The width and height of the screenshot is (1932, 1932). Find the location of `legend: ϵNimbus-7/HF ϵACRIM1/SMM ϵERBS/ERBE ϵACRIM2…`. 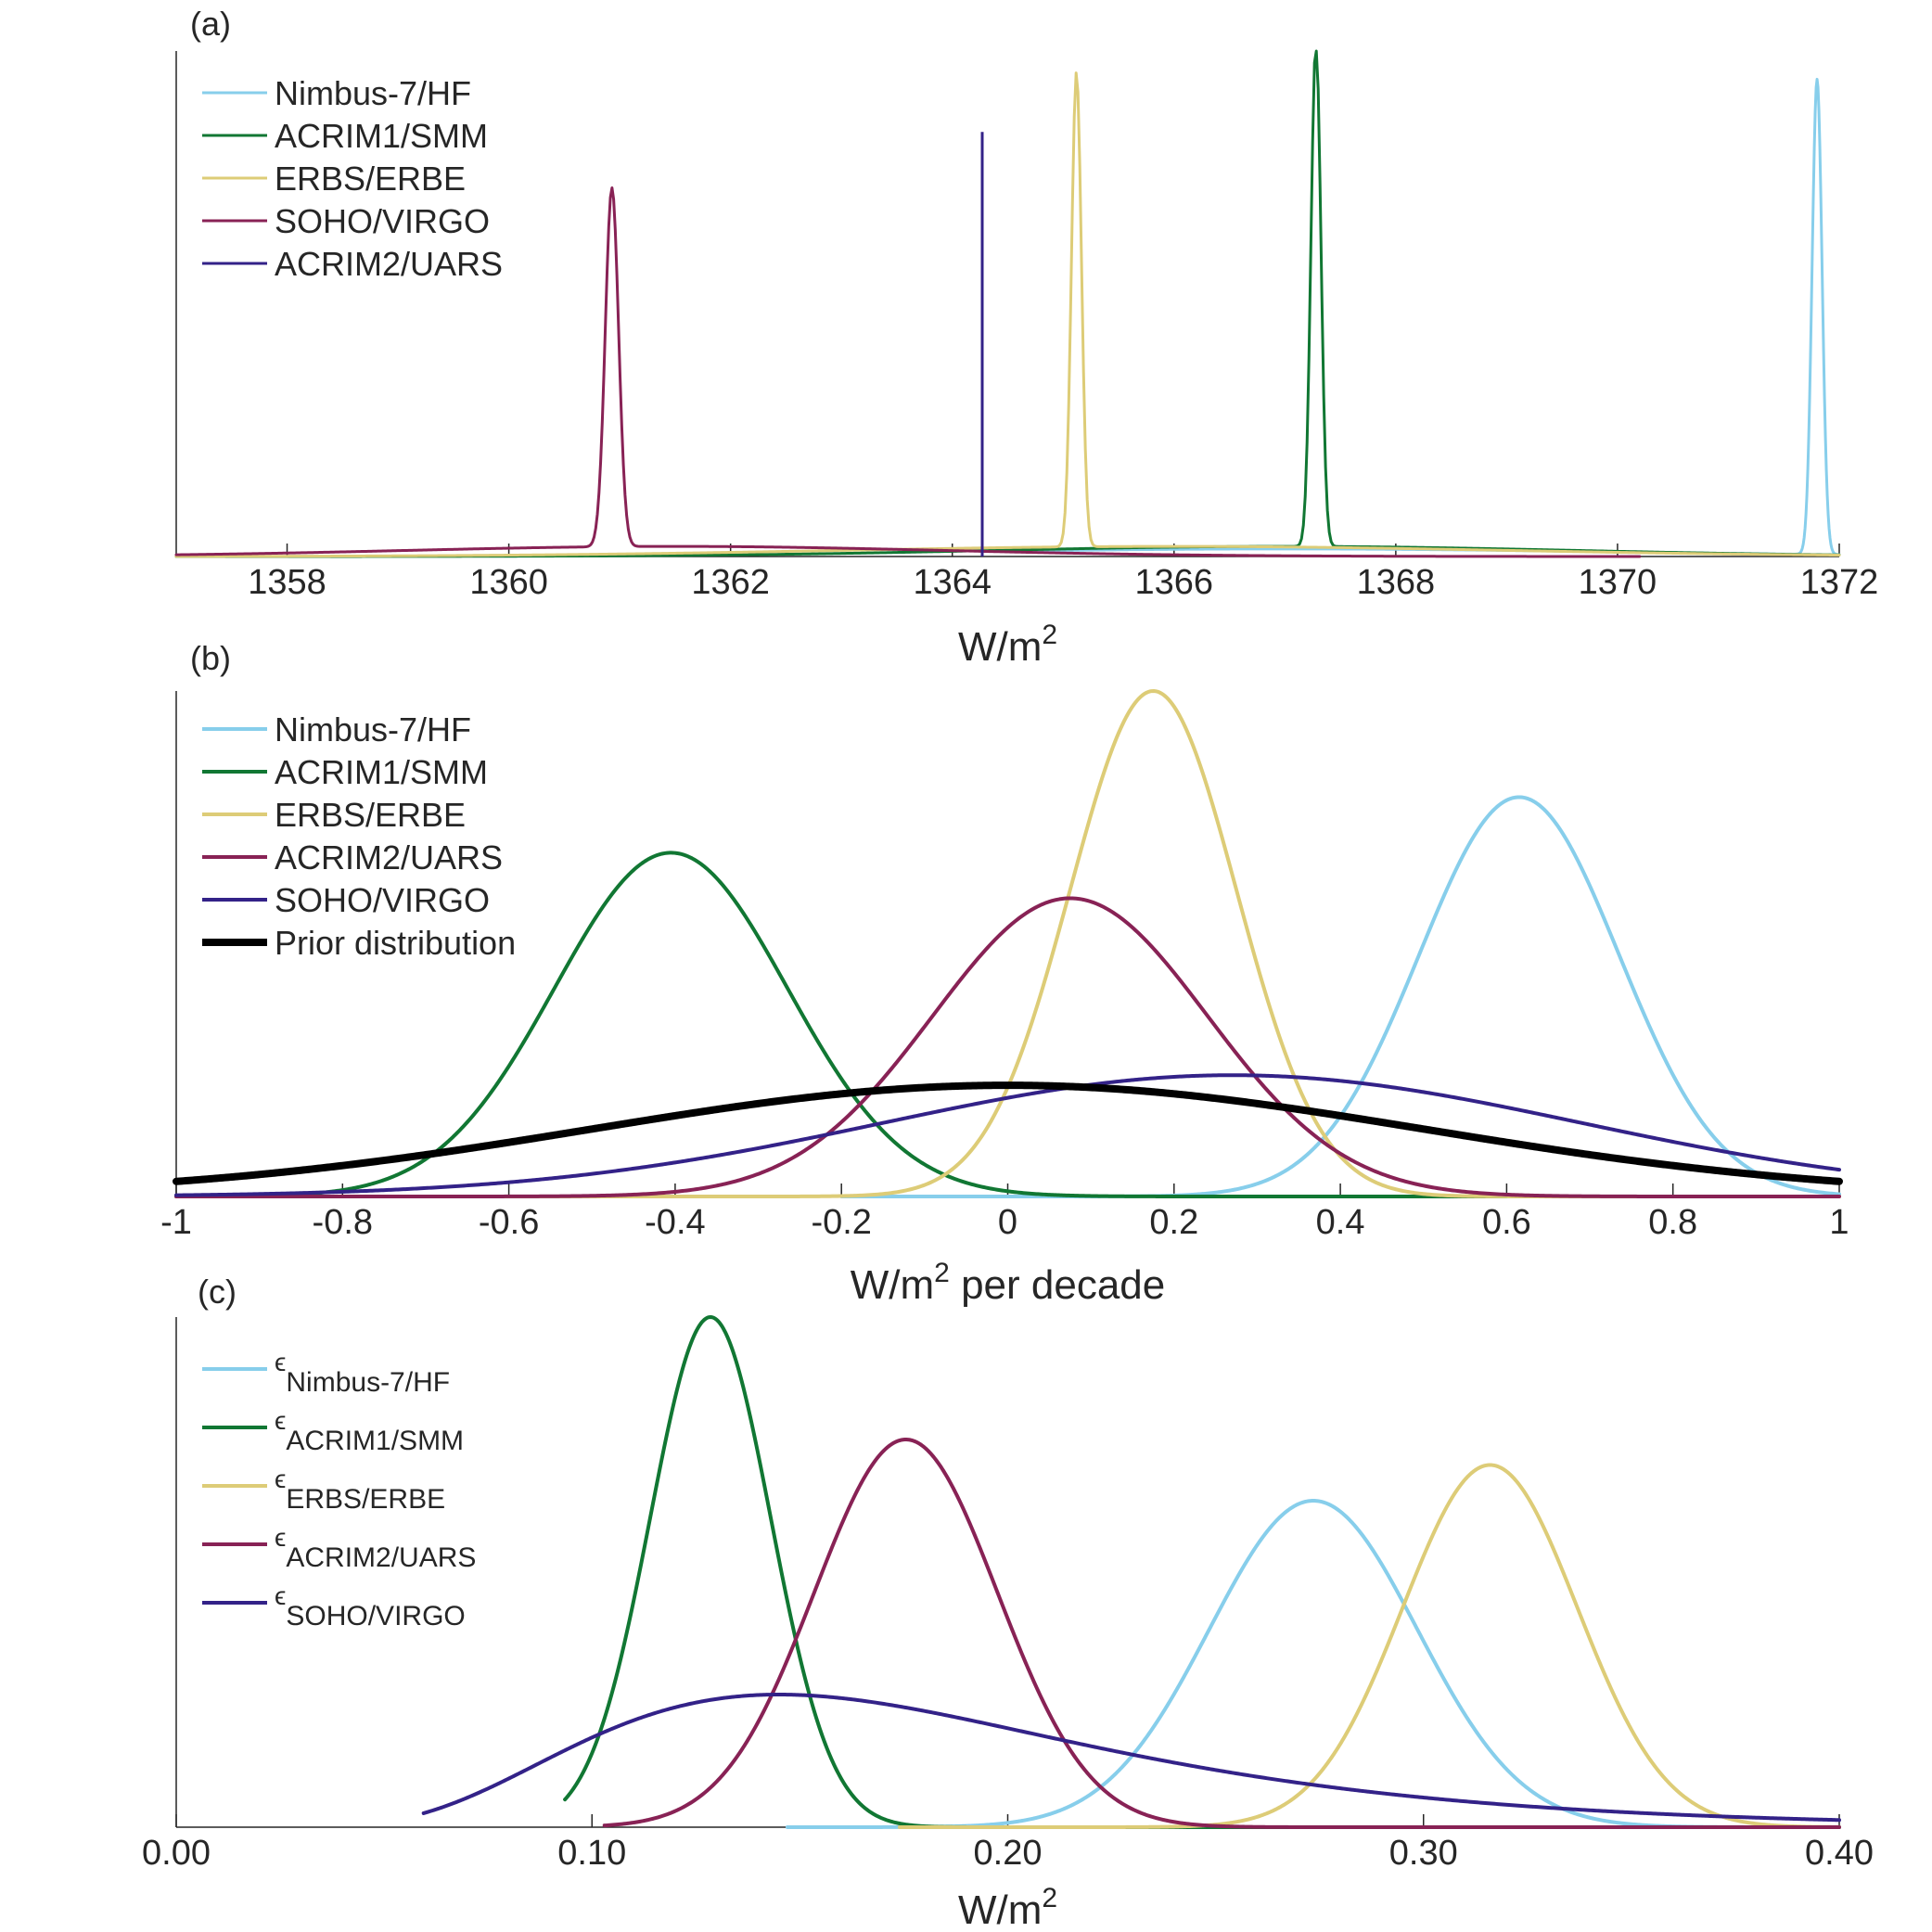

legend: ϵNimbus-7/HF ϵACRIM1/SMM ϵERBS/ERBE ϵACRIM2… is located at coordinates (339, 1489).